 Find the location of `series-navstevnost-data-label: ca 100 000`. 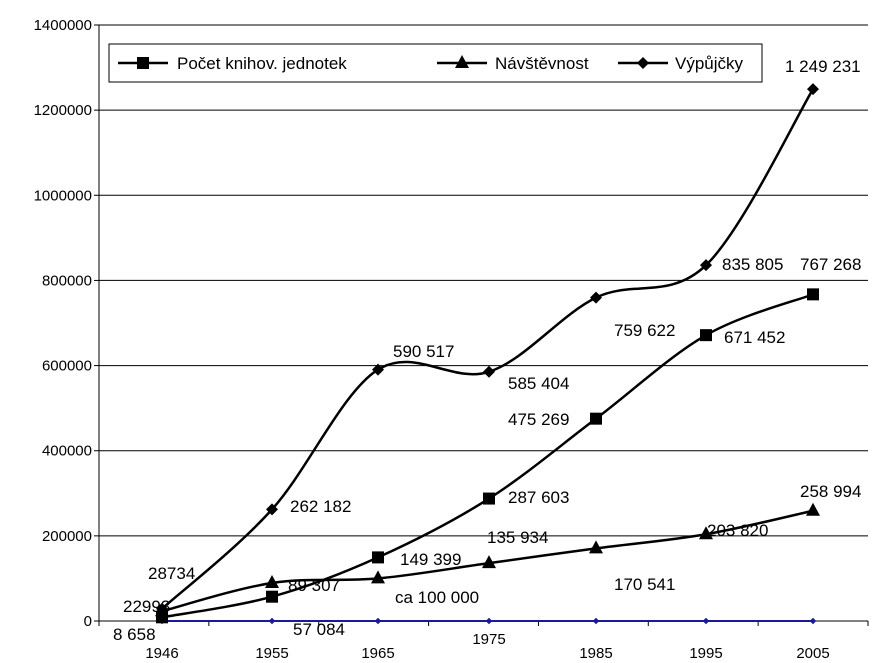

series-navstevnost-data-label: ca 100 000 is located at coordinates (437, 597).